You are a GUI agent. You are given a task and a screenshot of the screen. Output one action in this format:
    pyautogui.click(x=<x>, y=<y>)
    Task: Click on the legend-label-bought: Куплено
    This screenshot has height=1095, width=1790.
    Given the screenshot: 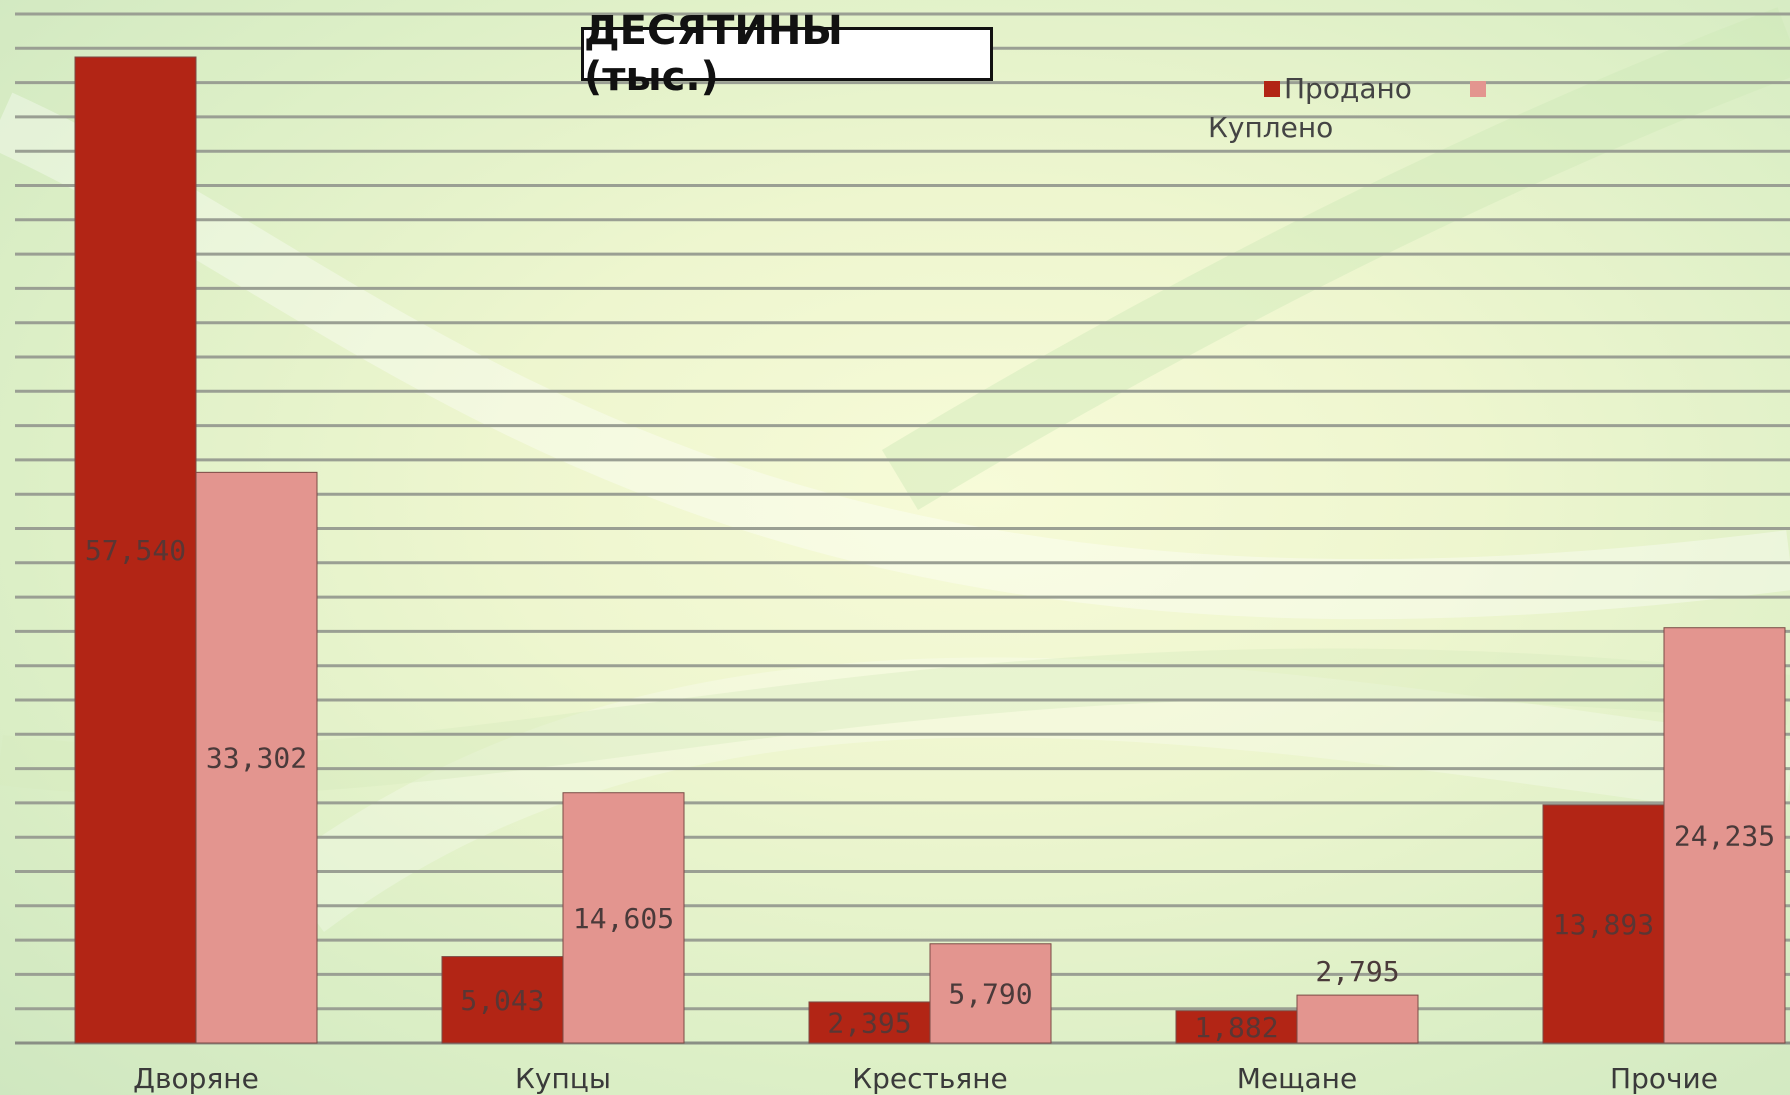 What is the action you would take?
    pyautogui.click(x=1271, y=127)
    